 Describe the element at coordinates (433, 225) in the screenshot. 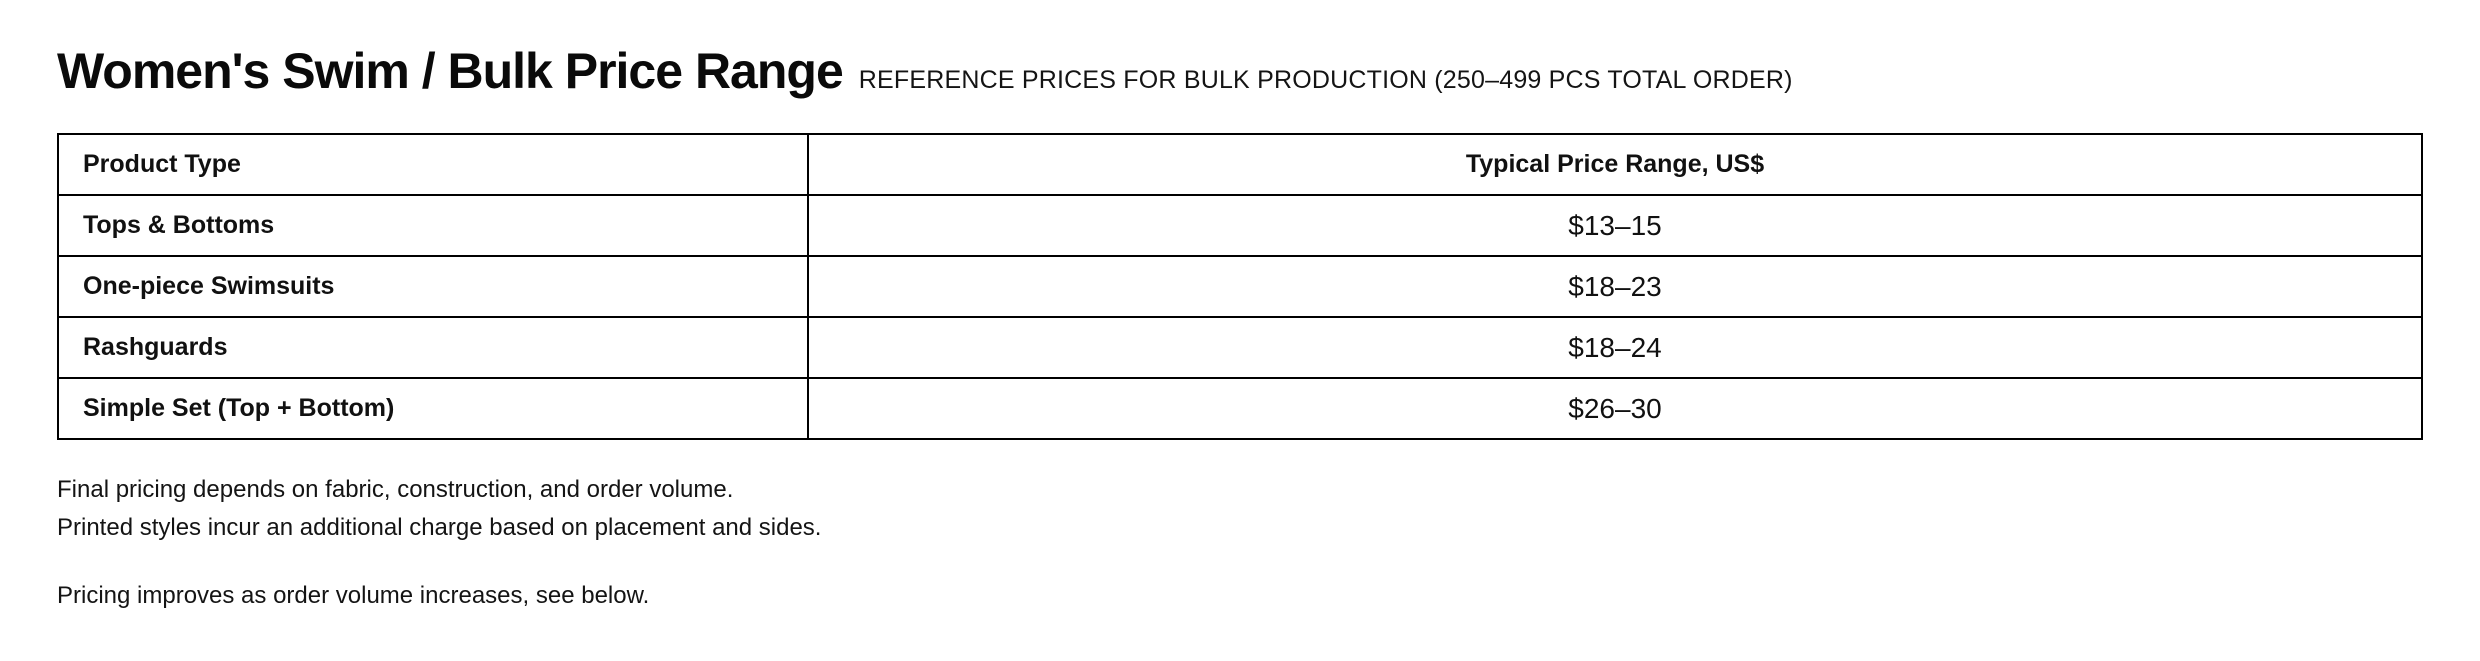

I see `product-name-cell: Tops & Bottoms` at that location.